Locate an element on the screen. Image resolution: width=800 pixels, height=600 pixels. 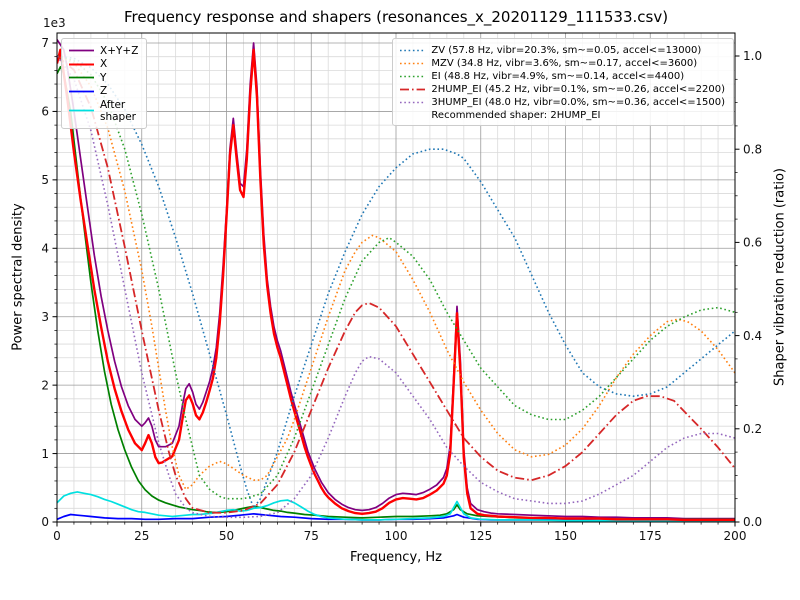
x-tick-label: 150 is located at coordinates (565, 536).